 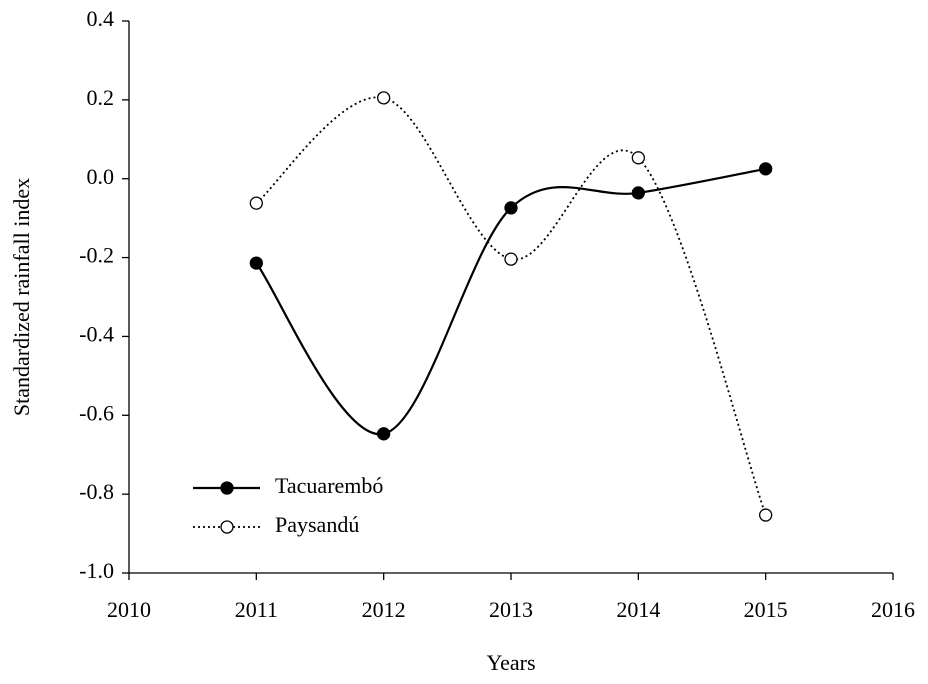 I want to click on x-tick-label: 2012, so click(x=384, y=609).